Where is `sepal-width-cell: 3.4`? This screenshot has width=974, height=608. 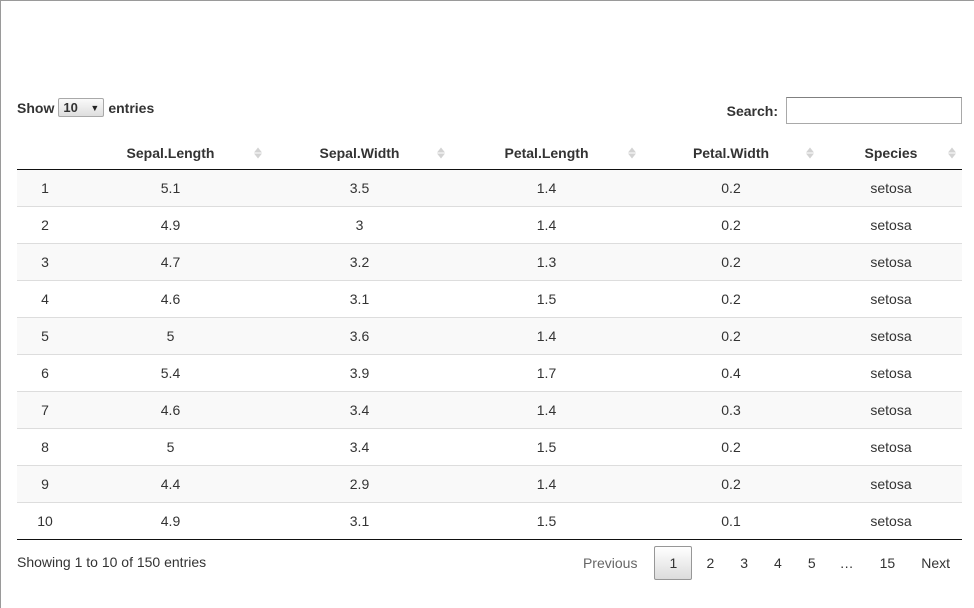 sepal-width-cell: 3.4 is located at coordinates (359, 447).